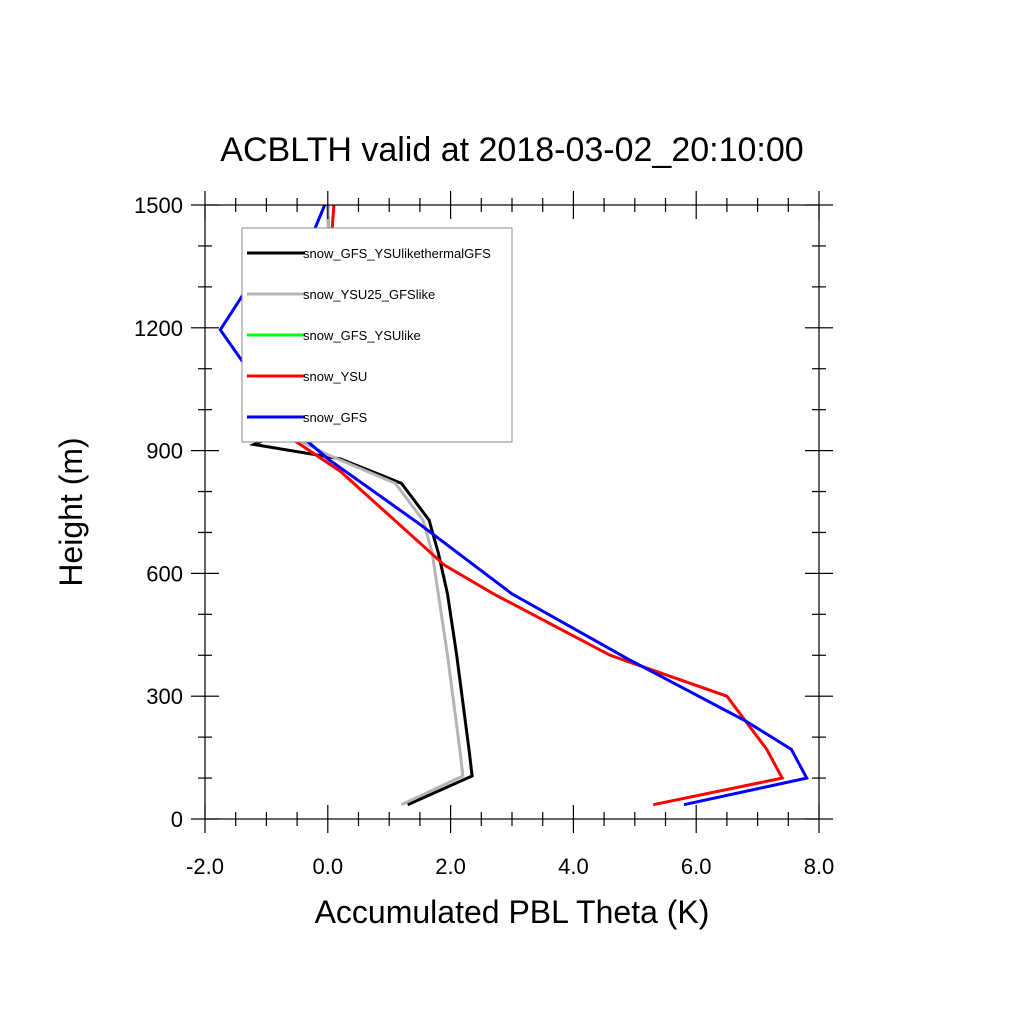  I want to click on x-axis-label: Accumulated PBL Theta (K), so click(512, 912).